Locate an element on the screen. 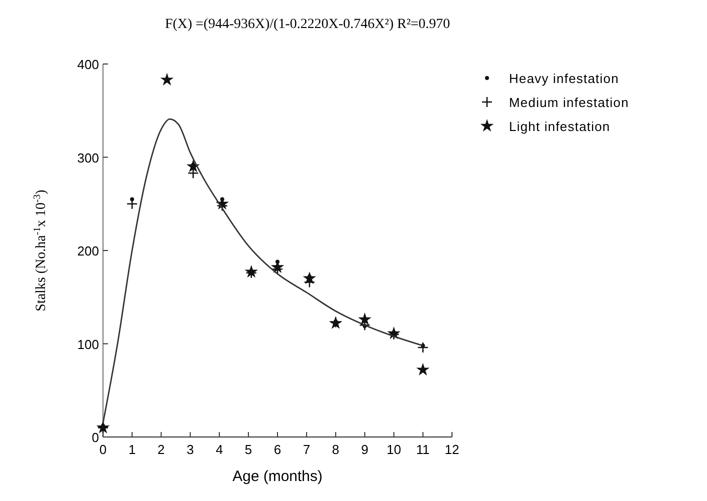 The image size is (707, 501). x-tick-label: 2 is located at coordinates (161, 449).